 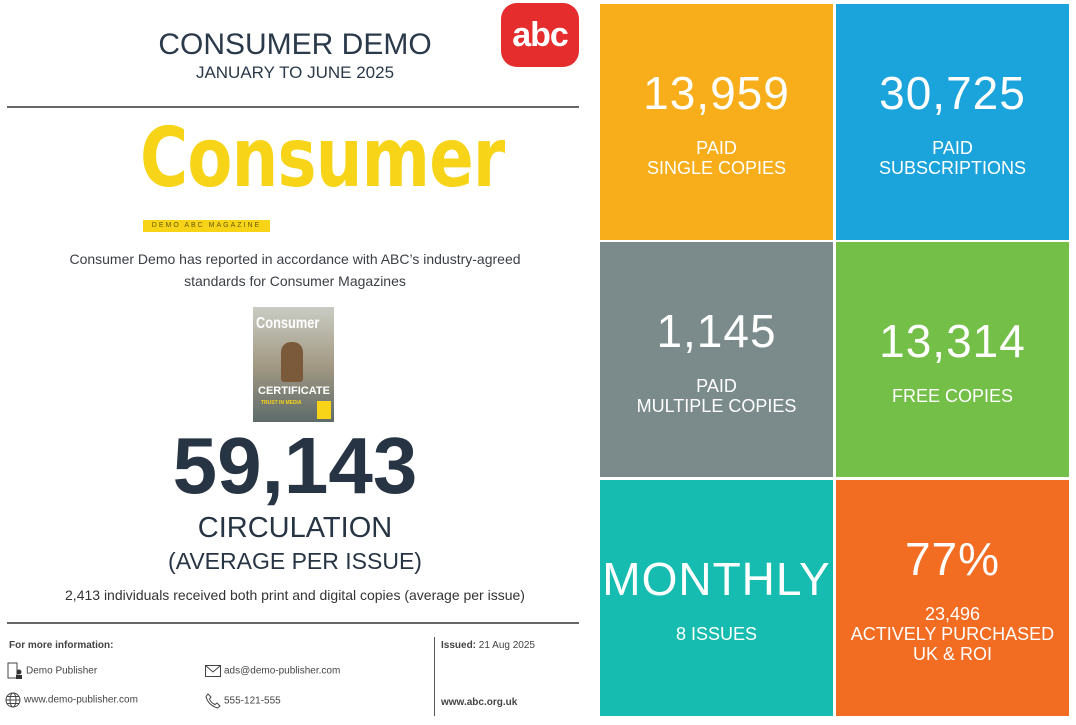 I want to click on tile-paid-subscriptions: 30,725 PAID SUBSCRIPTIONS, so click(x=952, y=122).